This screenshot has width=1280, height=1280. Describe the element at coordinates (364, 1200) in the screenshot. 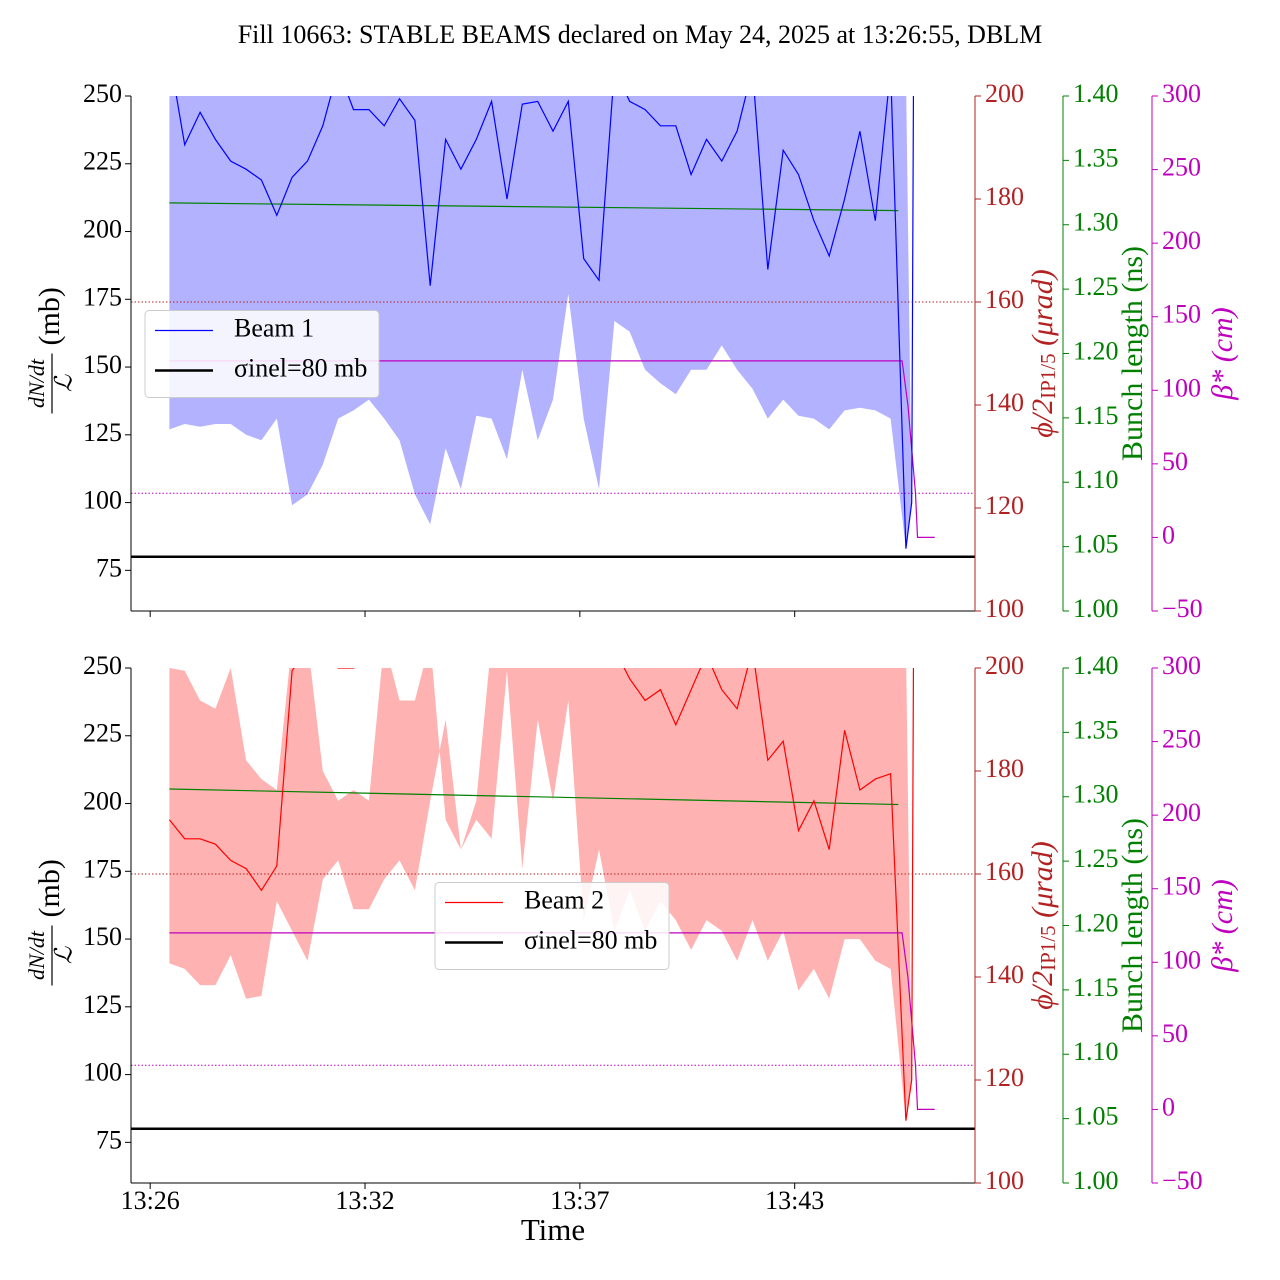

I see `x-tick-label: 13:32` at that location.